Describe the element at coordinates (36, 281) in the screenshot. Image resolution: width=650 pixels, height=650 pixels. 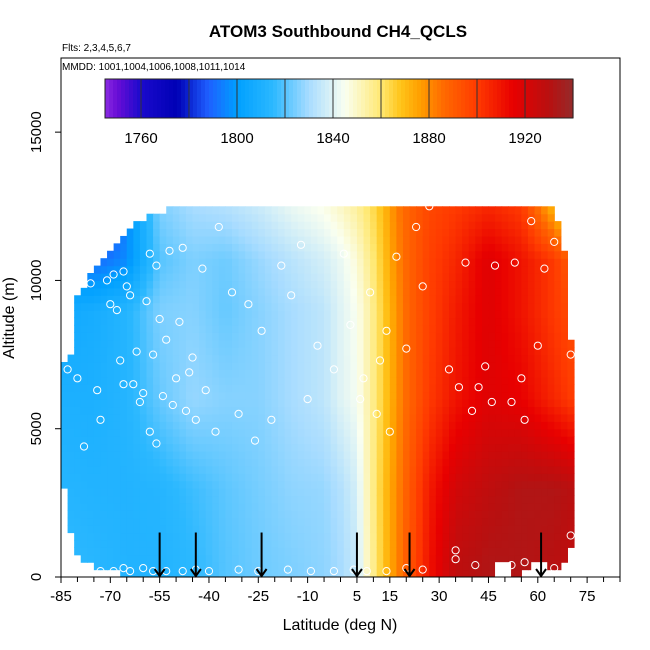
I see `y-tick-label: 10000` at that location.